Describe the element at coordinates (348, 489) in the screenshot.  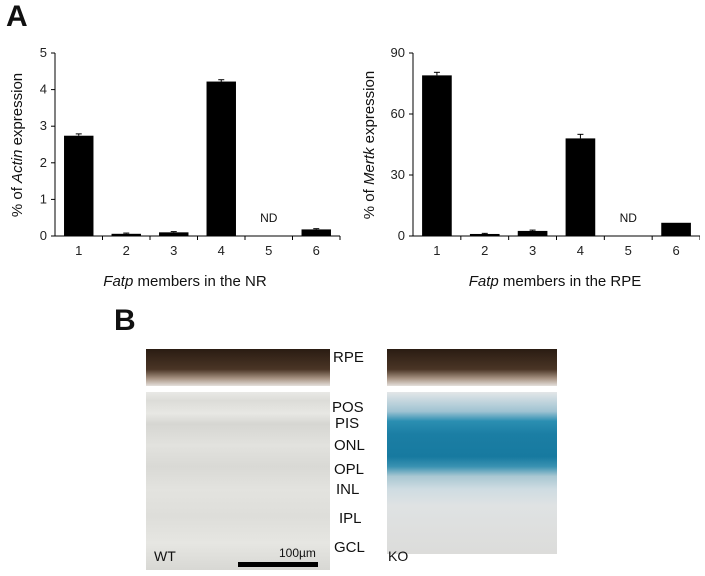
I see `layer-label-inl: INL` at that location.